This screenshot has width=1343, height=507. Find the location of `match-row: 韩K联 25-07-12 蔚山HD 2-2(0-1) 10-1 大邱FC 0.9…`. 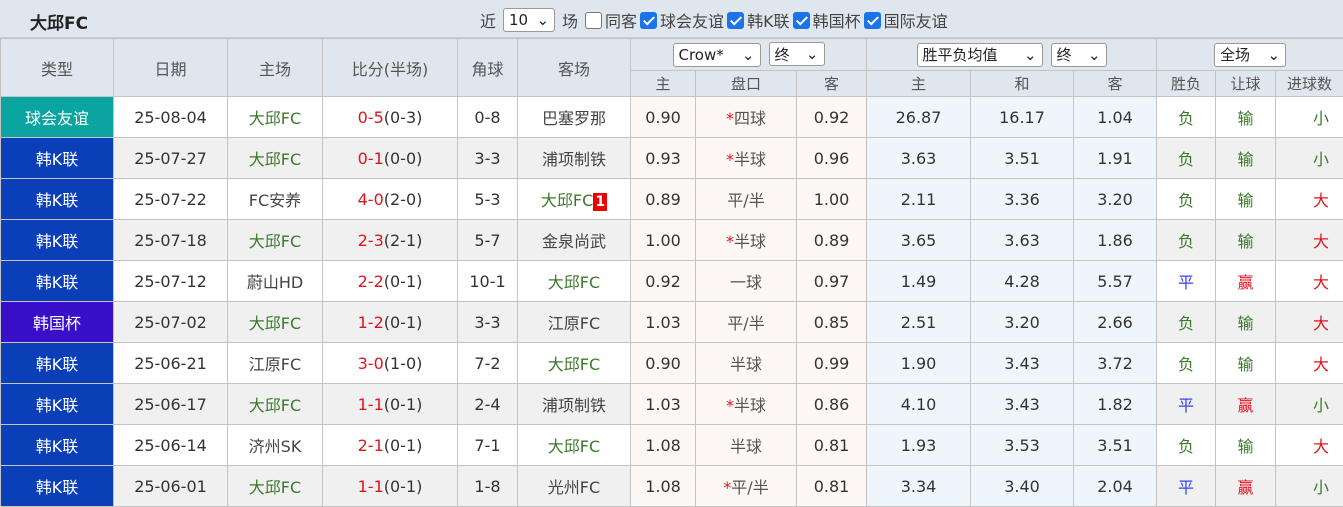

match-row: 韩K联 25-07-12 蔚山HD 2-2(0-1) 10-1 大邱FC 0.9… is located at coordinates (672, 281).